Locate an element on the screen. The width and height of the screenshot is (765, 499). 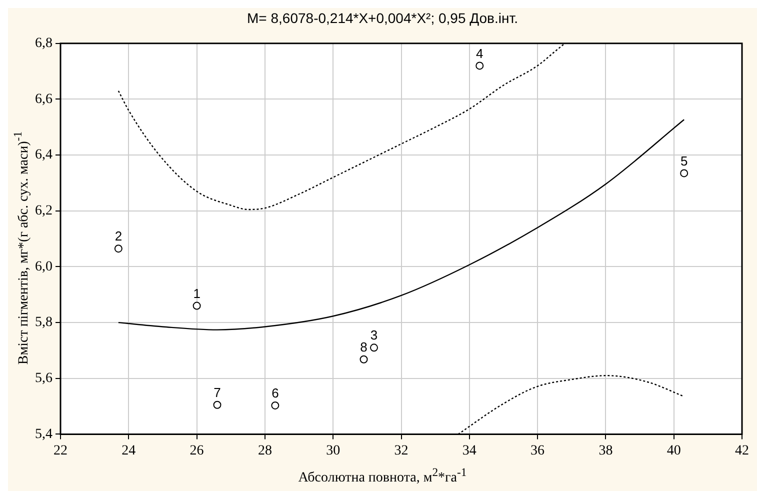
x-tick-label: 26 is located at coordinates (197, 450).